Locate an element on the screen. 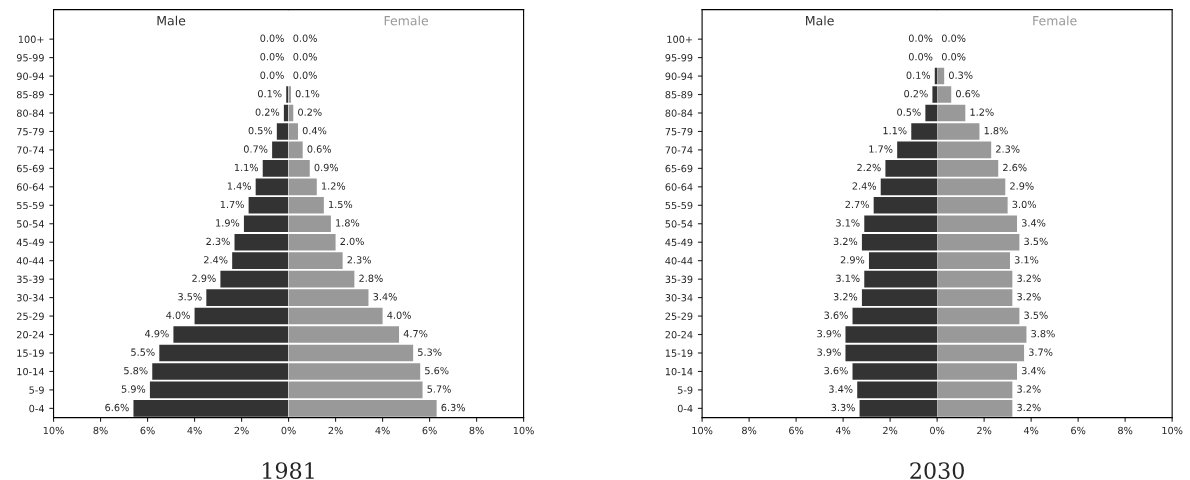 The width and height of the screenshot is (1190, 480). data-label: 6.3% is located at coordinates (453, 407).